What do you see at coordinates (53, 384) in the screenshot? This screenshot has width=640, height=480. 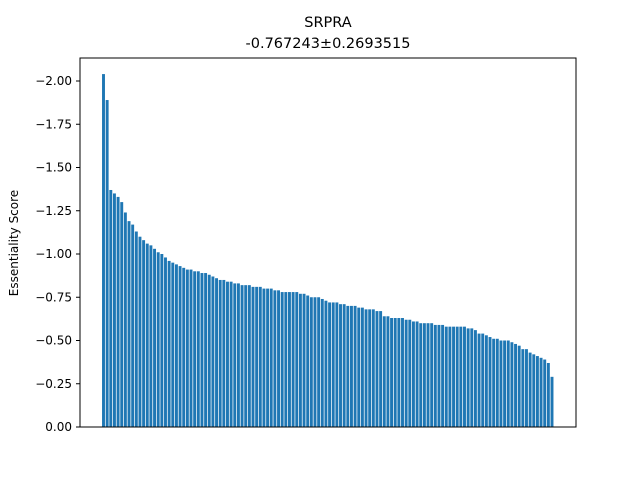 I see `y-tick-label: −0.25` at bounding box center [53, 384].